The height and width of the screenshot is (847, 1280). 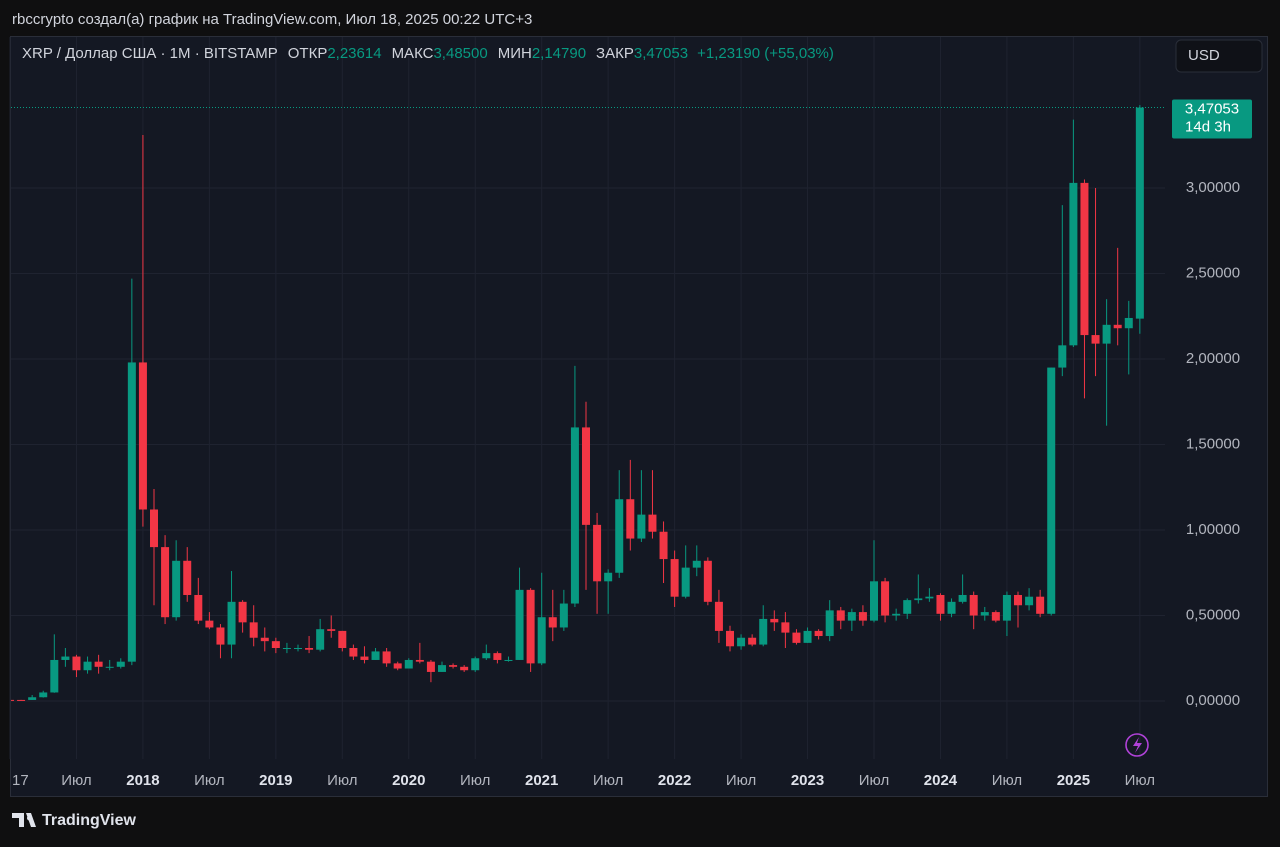 I want to click on last-price-tag, so click(x=1212, y=119).